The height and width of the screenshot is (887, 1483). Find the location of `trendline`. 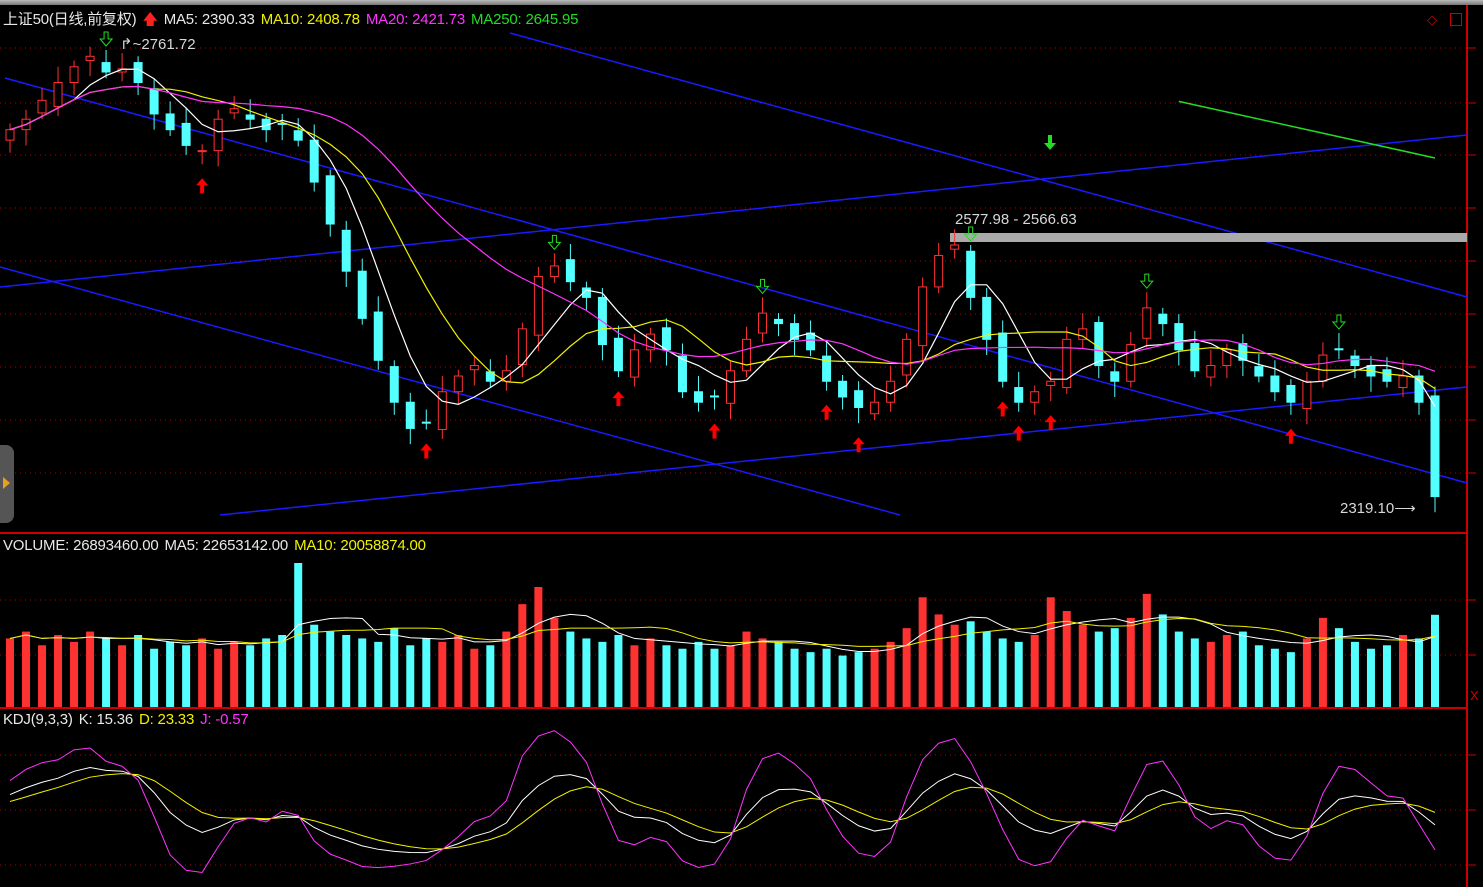

trendline is located at coordinates (843, 451).